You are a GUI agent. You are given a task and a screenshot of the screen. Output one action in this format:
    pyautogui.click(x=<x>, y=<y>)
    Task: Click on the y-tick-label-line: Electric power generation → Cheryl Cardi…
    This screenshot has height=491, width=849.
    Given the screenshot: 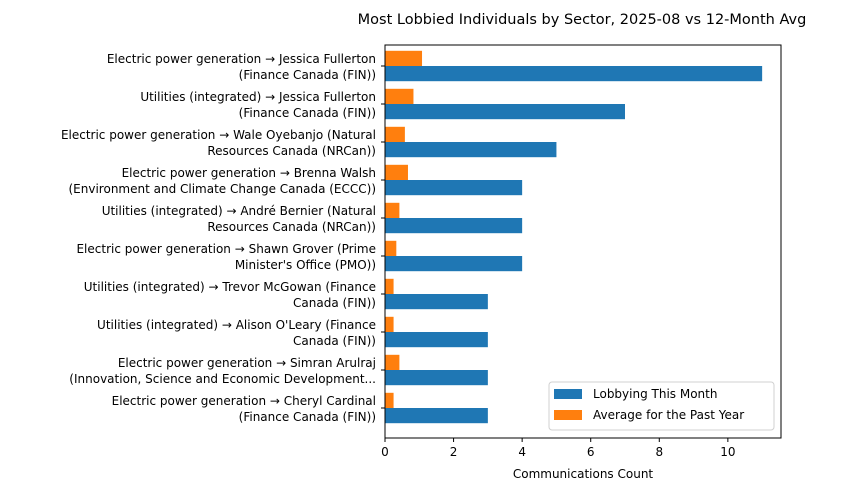 What is the action you would take?
    pyautogui.click(x=244, y=401)
    